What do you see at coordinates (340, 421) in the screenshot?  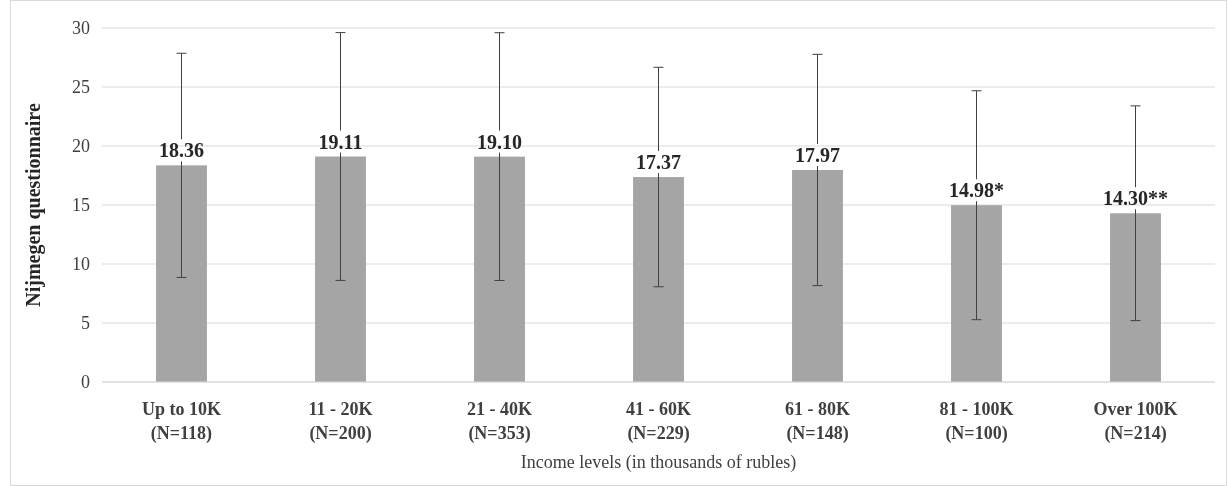 I see `x-tick-label: 11 - 20K (N=200)` at bounding box center [340, 421].